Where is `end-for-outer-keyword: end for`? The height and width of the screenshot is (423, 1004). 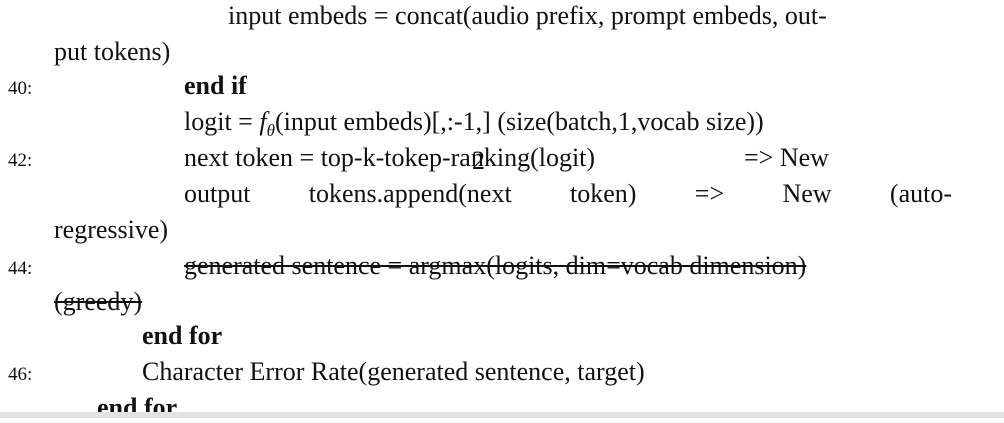 end-for-outer-keyword: end for is located at coordinates (137, 407).